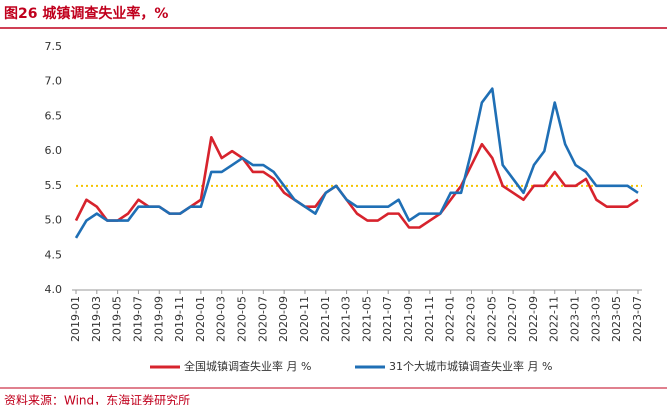  I want to click on x-tick-label: 2019-11, so click(179, 319).